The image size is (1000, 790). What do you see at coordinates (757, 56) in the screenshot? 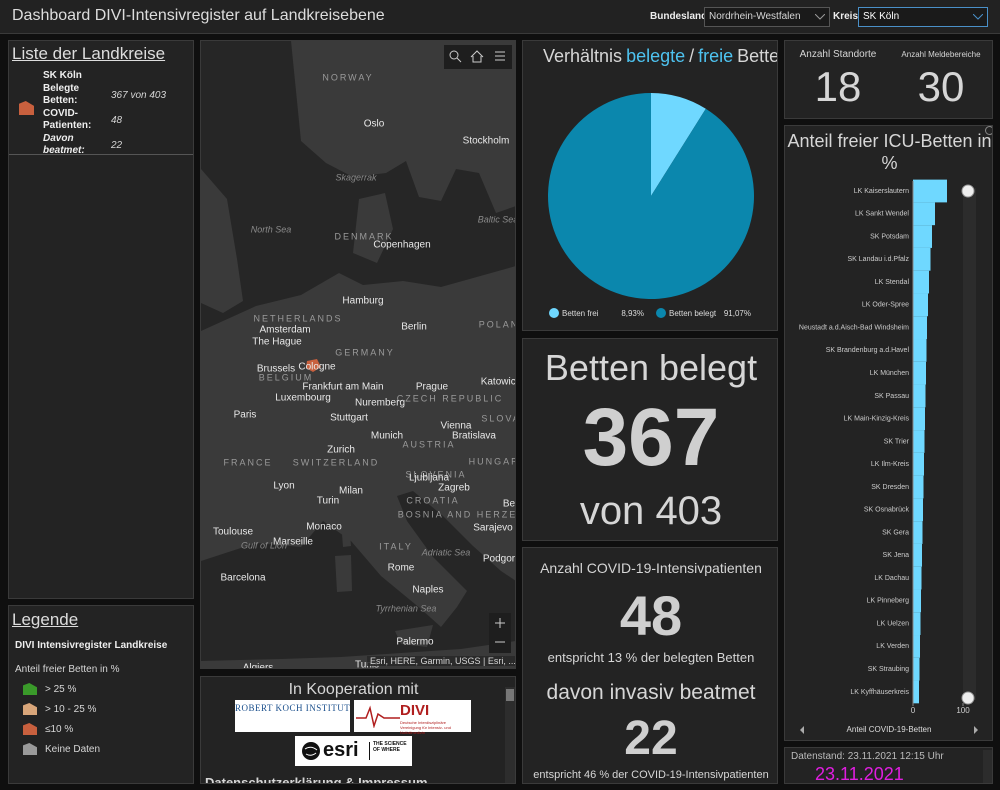
I see `title-part: Betten` at bounding box center [757, 56].